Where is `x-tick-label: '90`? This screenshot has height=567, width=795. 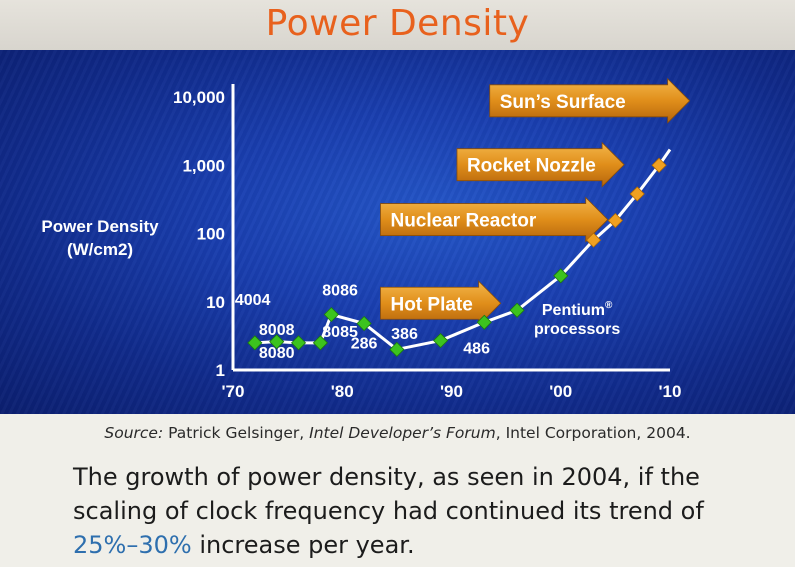
x-tick-label: '90 is located at coordinates (451, 391).